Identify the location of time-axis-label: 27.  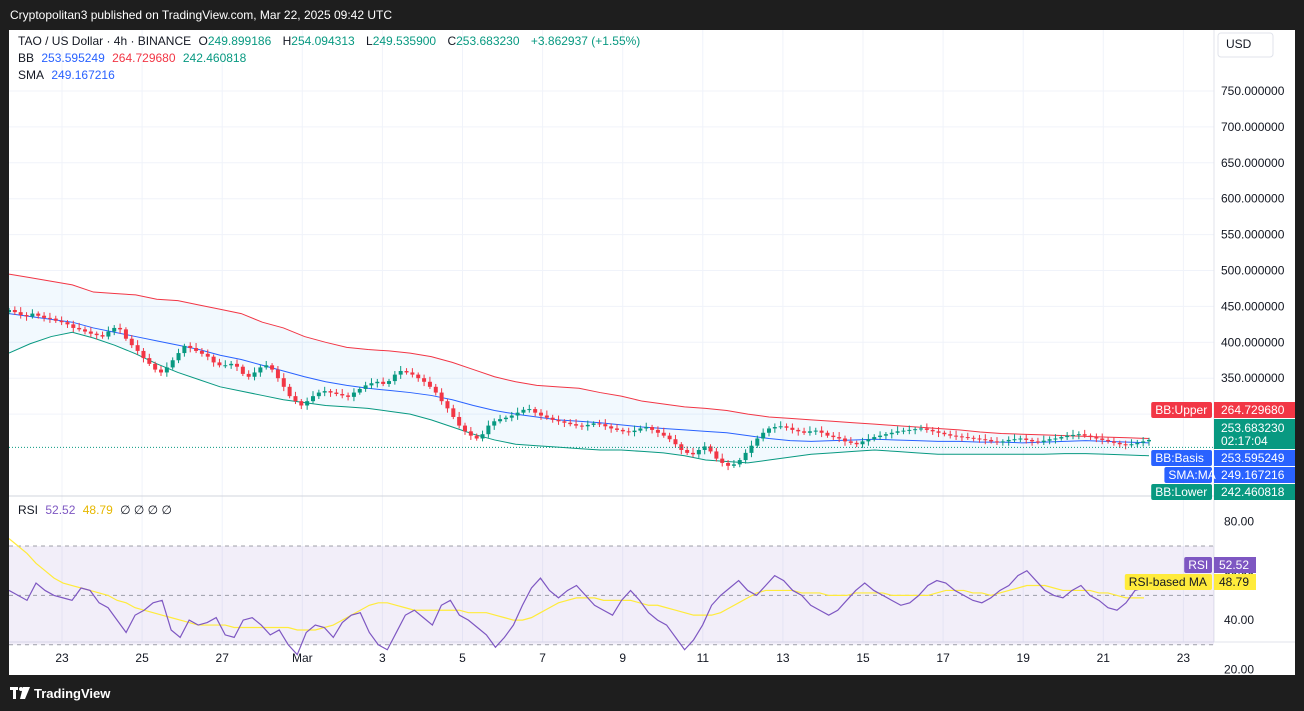
(223, 658).